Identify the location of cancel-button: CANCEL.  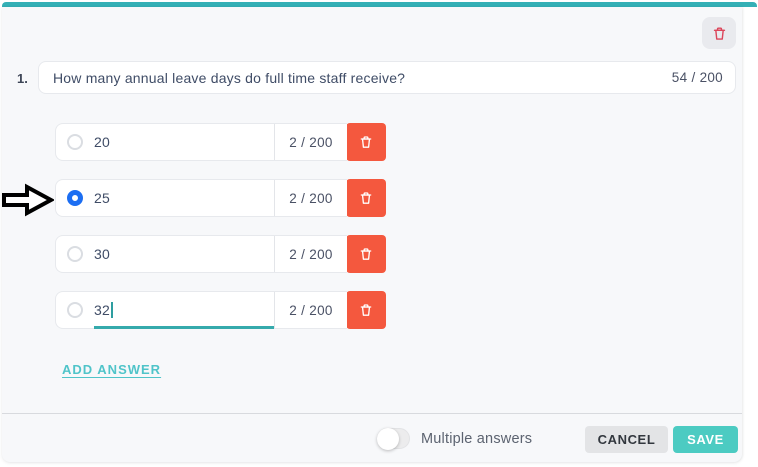
(626, 439).